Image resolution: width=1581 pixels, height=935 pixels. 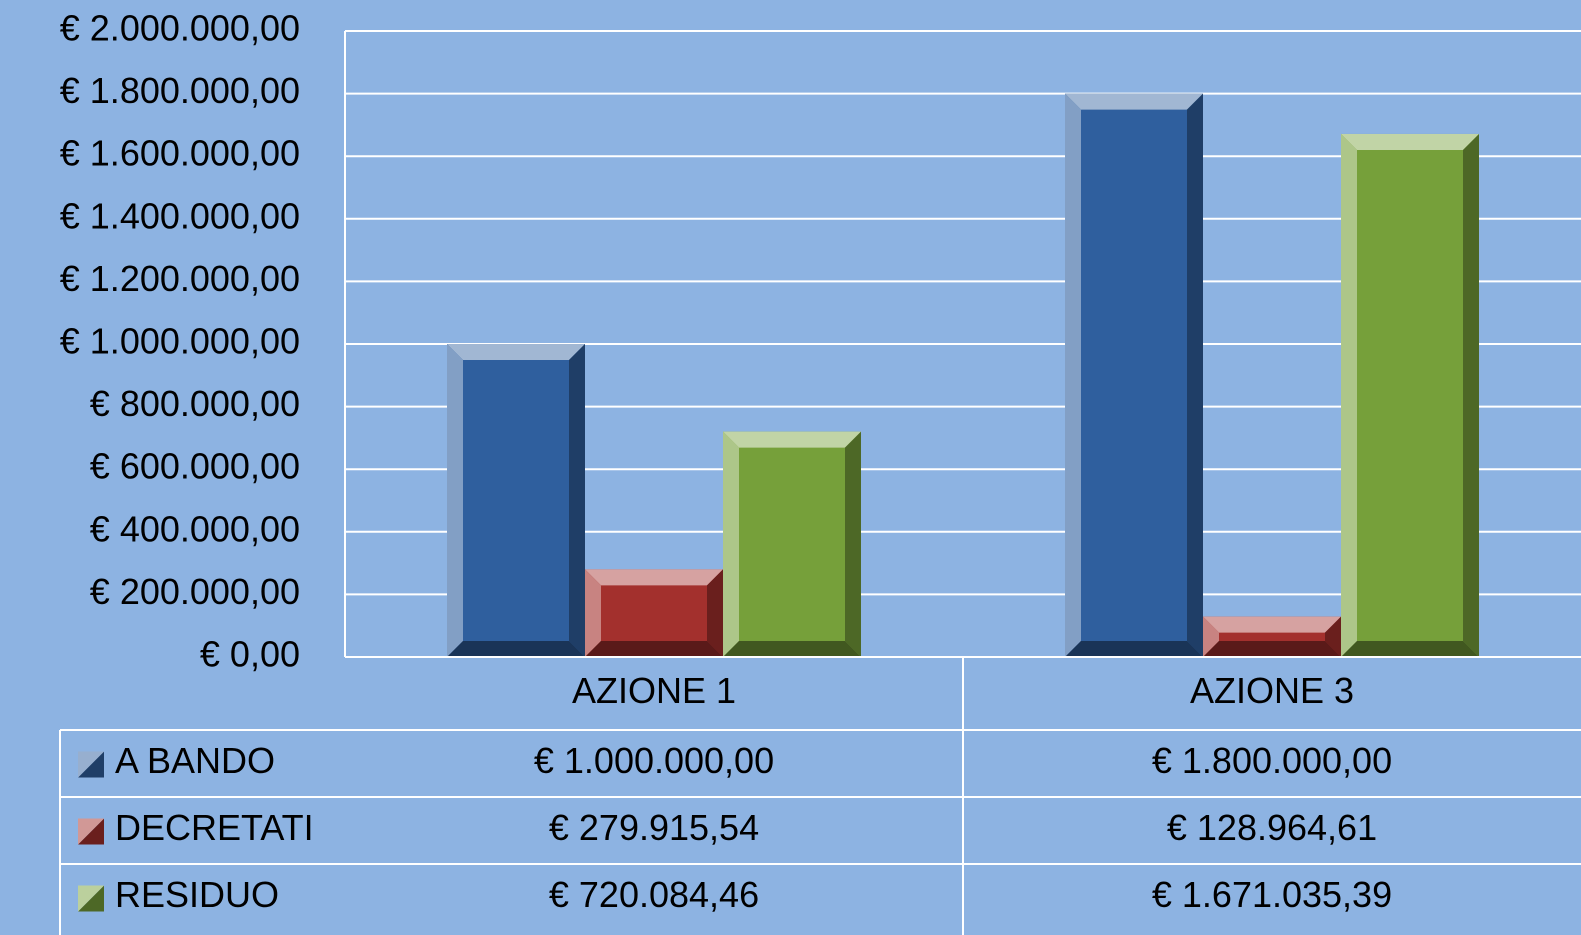 What do you see at coordinates (197, 894) in the screenshot?
I see `legend-label: RESIDUO` at bounding box center [197, 894].